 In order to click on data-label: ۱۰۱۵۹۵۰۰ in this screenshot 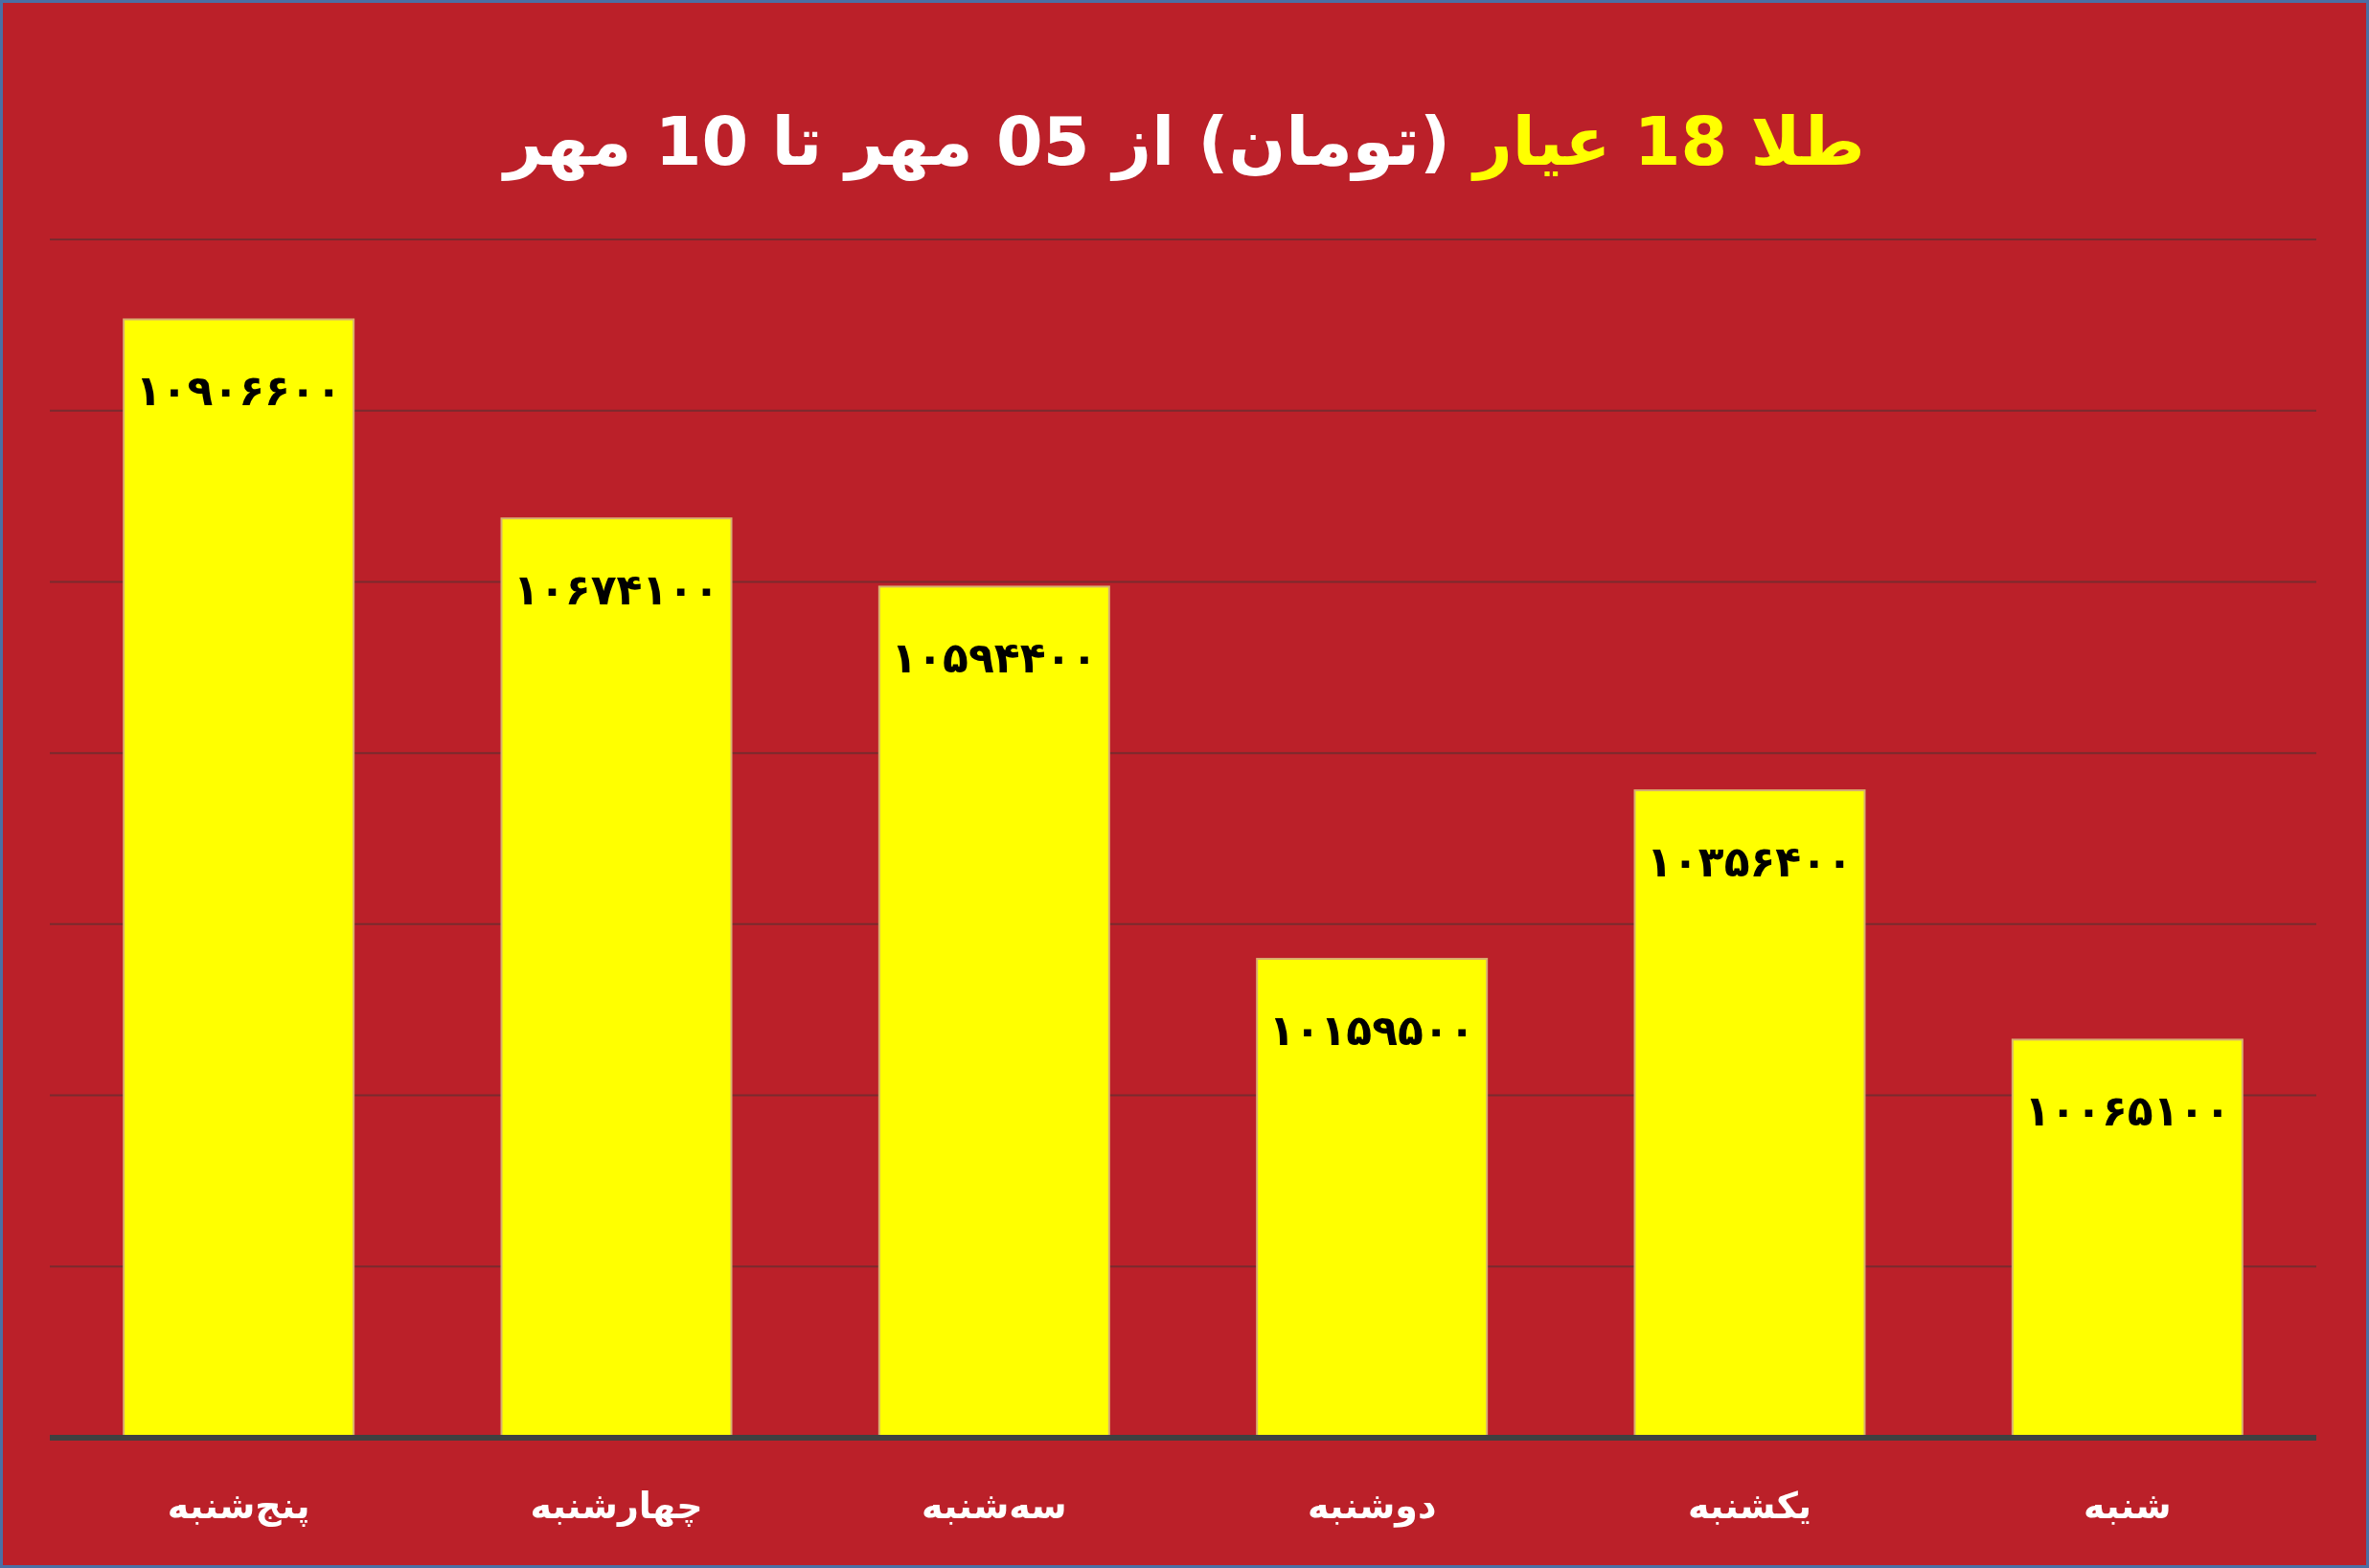, I will do `click(1371, 1031)`.